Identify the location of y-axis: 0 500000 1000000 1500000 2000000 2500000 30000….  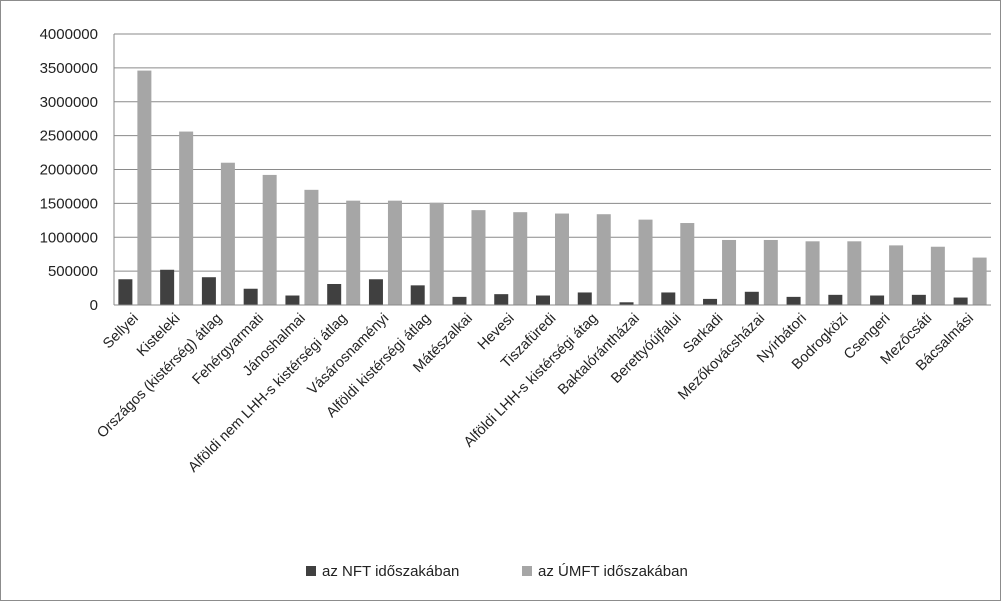
(77, 170).